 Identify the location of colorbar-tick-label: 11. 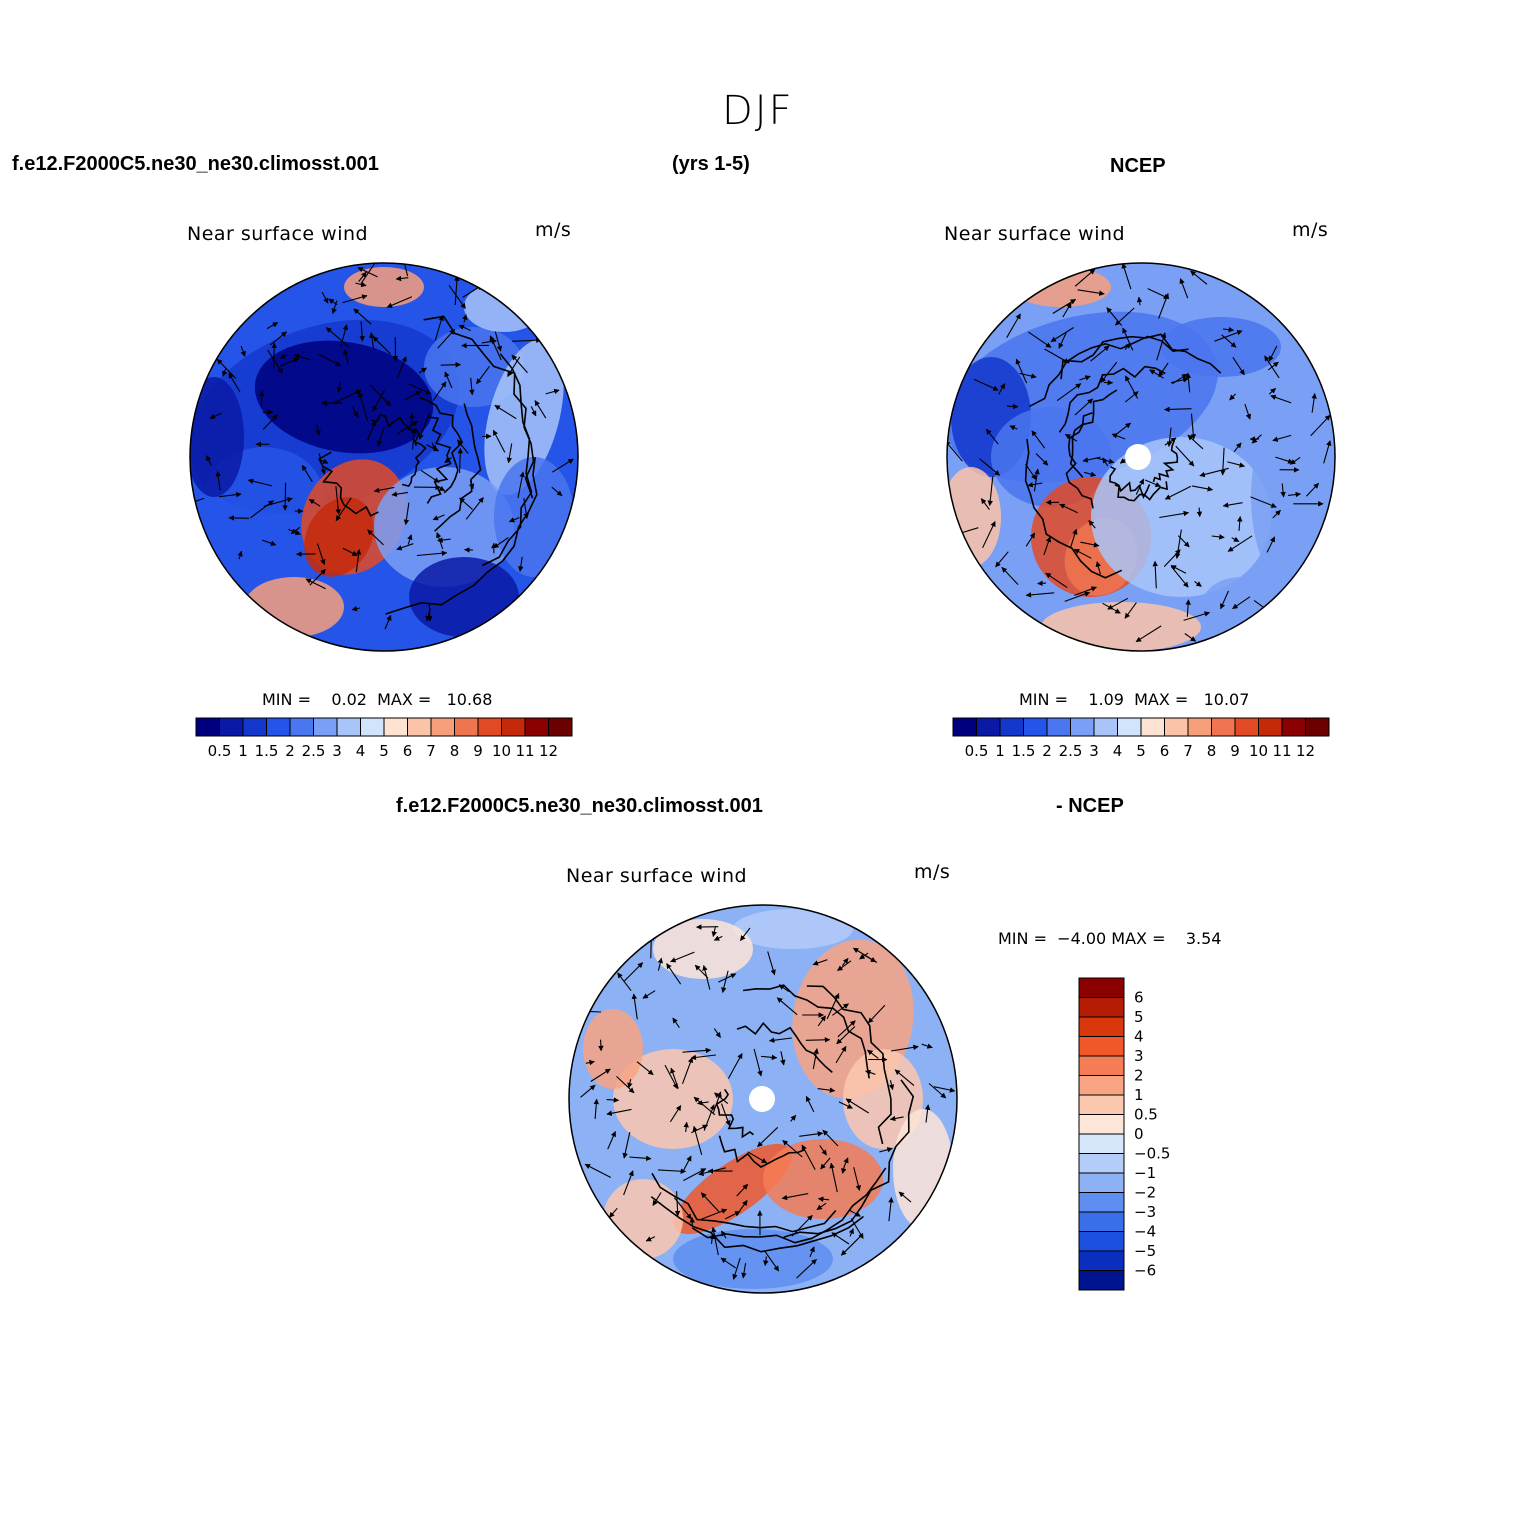
(1281, 751).